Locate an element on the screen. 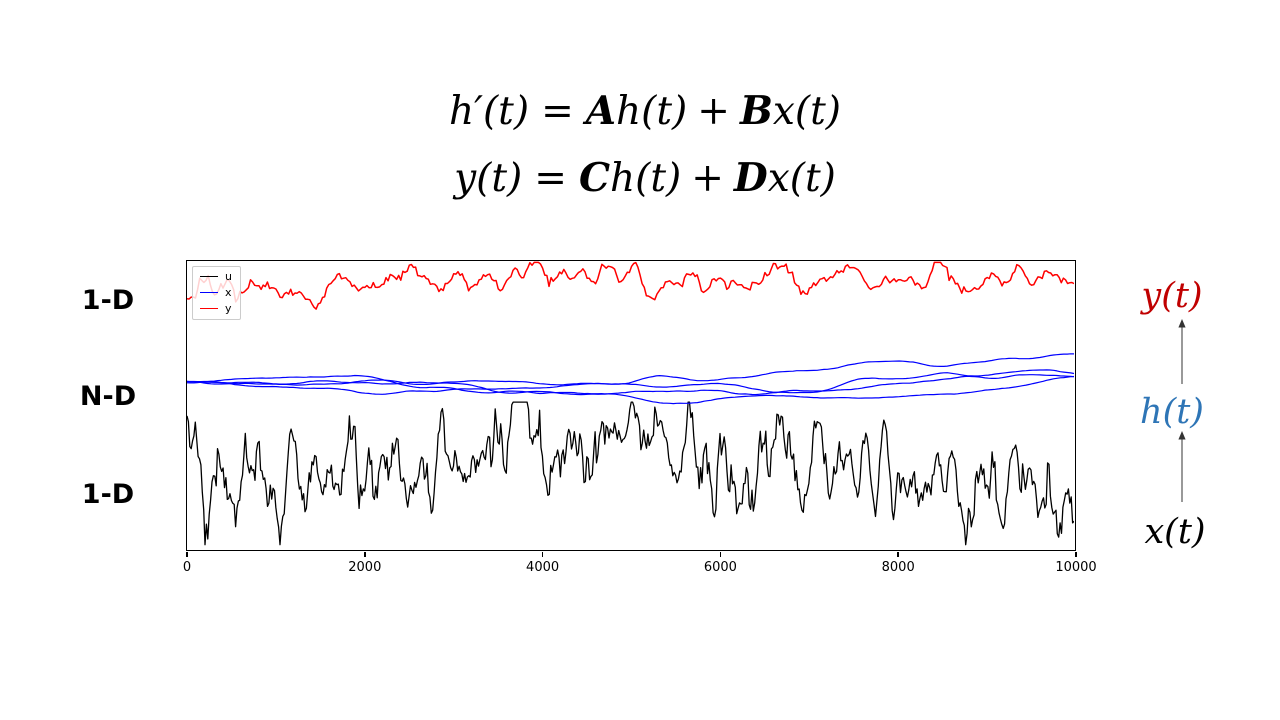 The image size is (1280, 720). legend-label-u: u is located at coordinates (228, 276).